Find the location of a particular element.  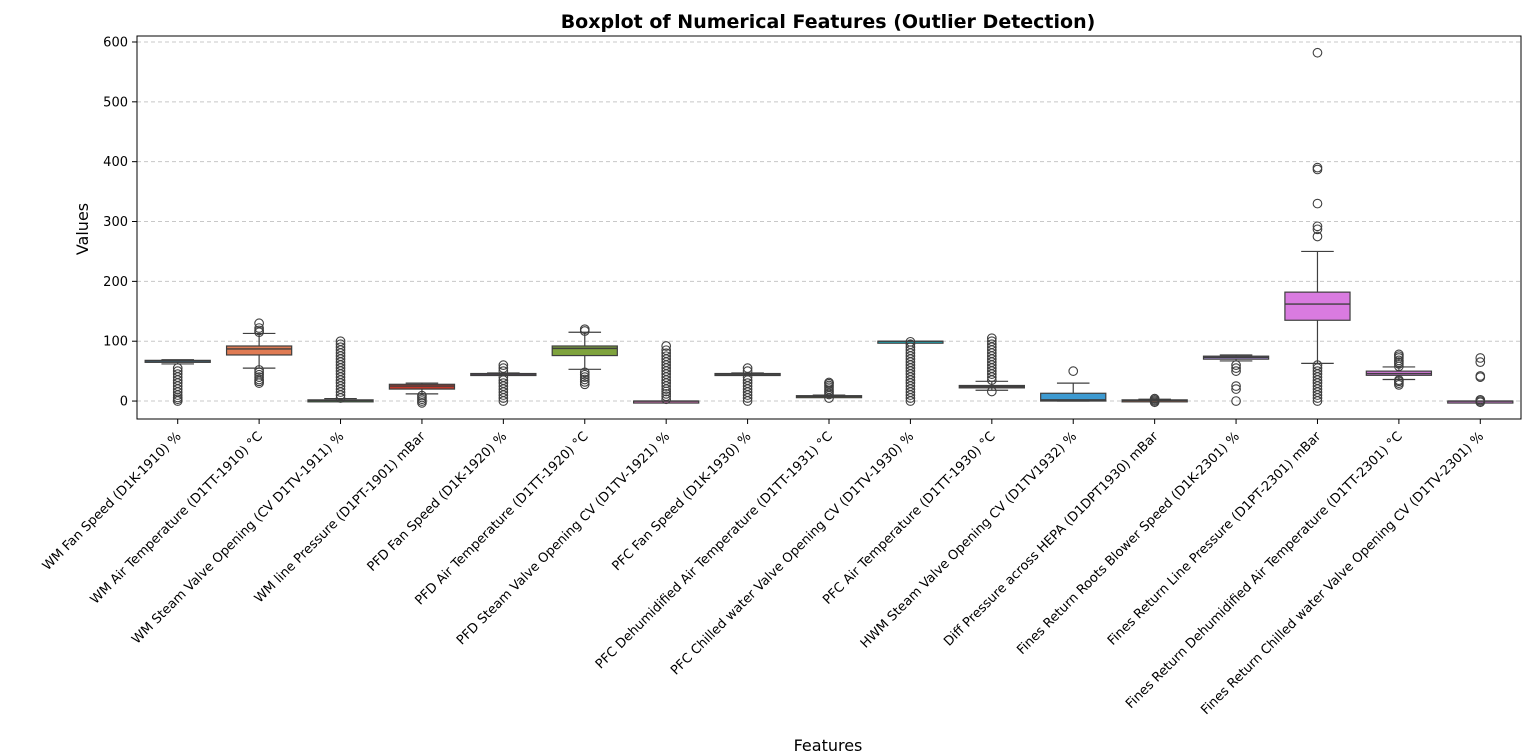

y-tick-label: 200 is located at coordinates (115, 282).